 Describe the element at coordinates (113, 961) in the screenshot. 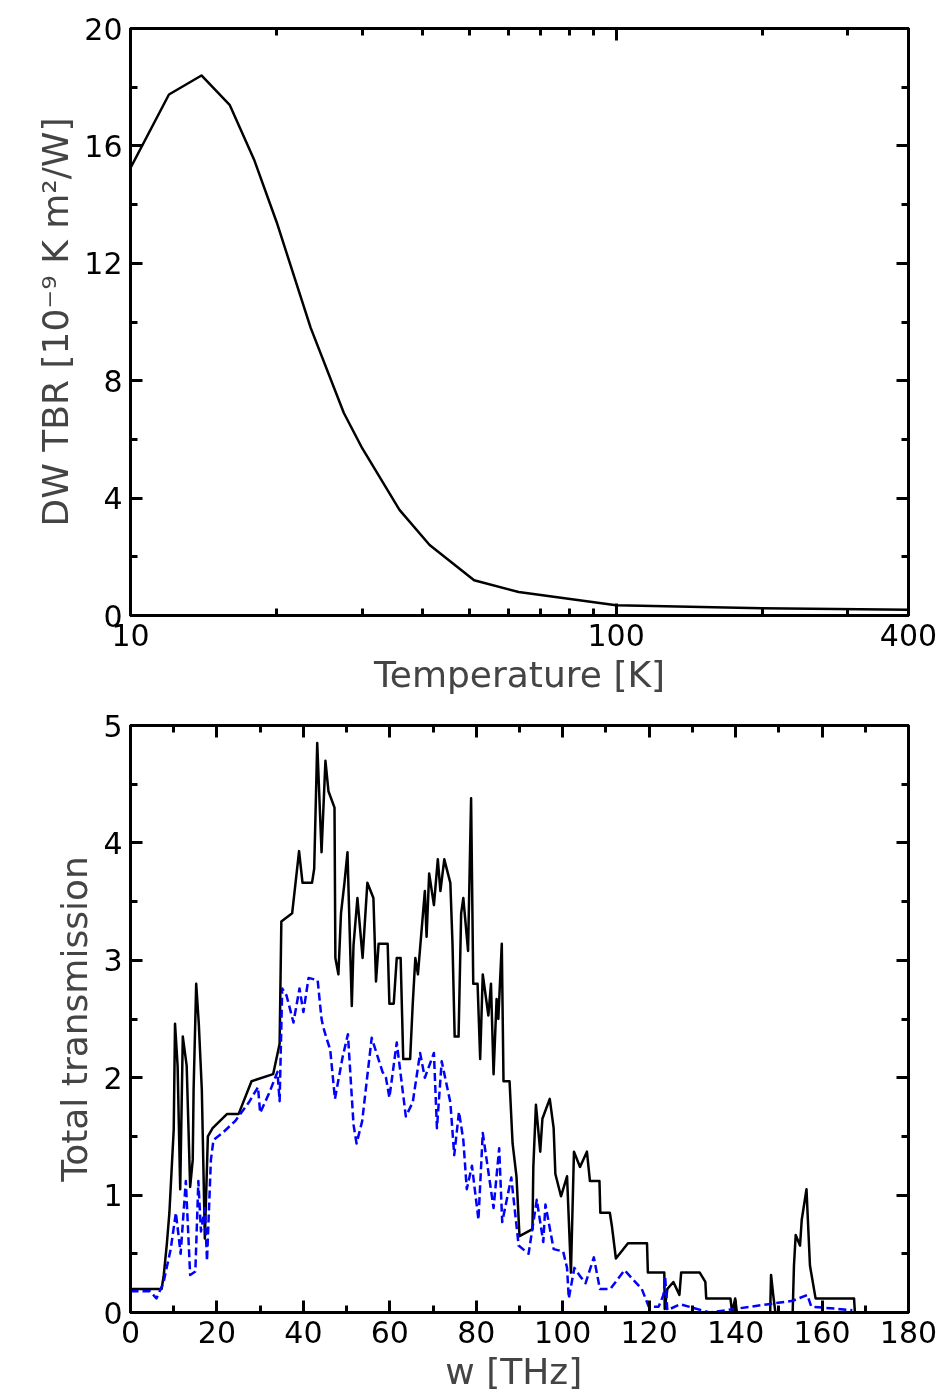

I see `y-tick-label: 3` at that location.